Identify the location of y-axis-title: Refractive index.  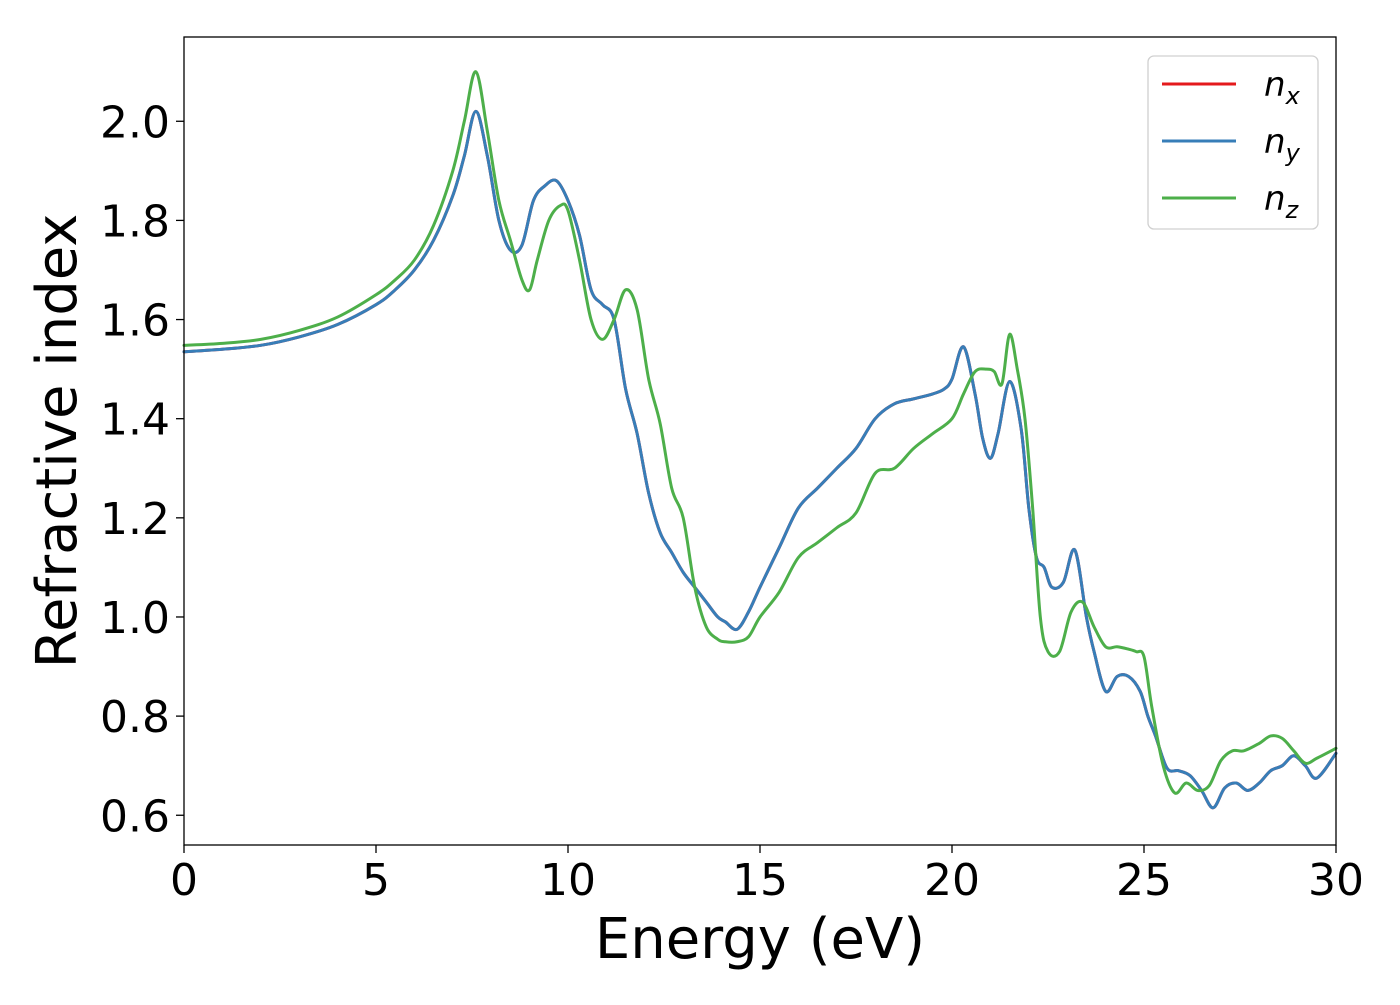
(57, 441).